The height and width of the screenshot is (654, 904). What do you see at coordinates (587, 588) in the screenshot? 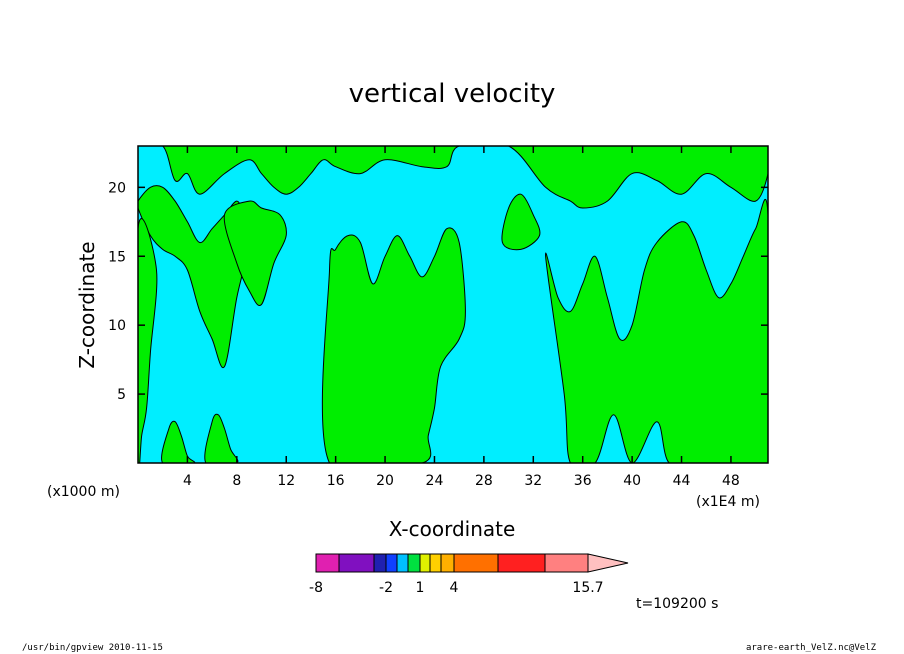
I see `colorbar-label: 15.7` at bounding box center [587, 588].